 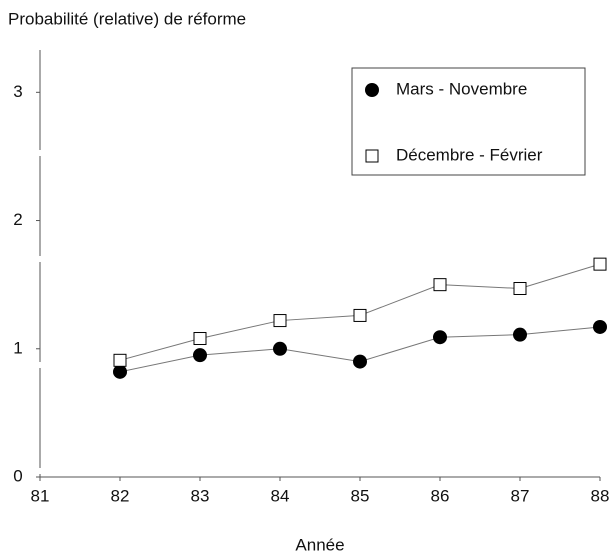 What do you see at coordinates (40, 495) in the screenshot?
I see `x-tick-label: 81` at bounding box center [40, 495].